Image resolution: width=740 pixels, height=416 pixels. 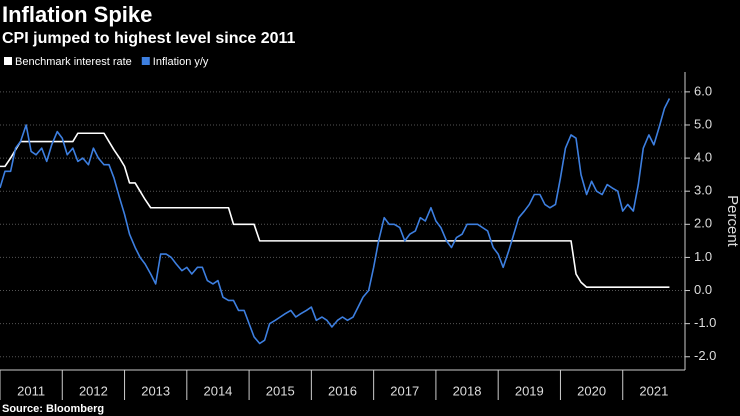 I want to click on chart-title: Inflation Spike, so click(x=77, y=14).